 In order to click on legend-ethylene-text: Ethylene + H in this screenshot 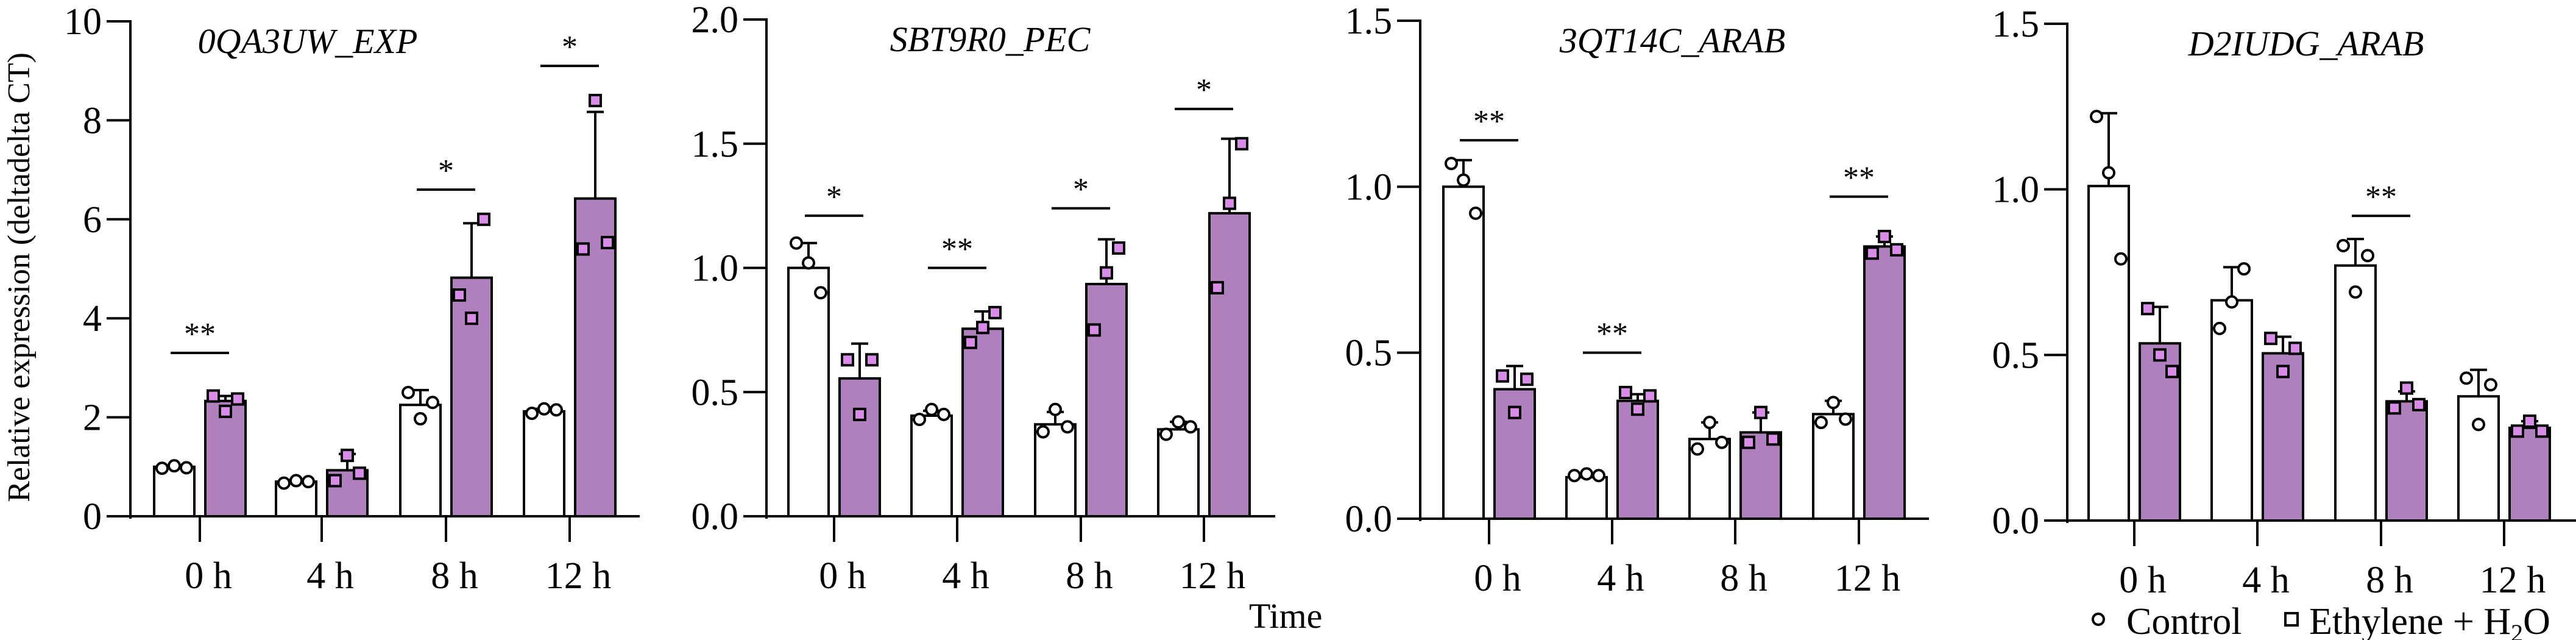, I will do `click(2410, 620)`.